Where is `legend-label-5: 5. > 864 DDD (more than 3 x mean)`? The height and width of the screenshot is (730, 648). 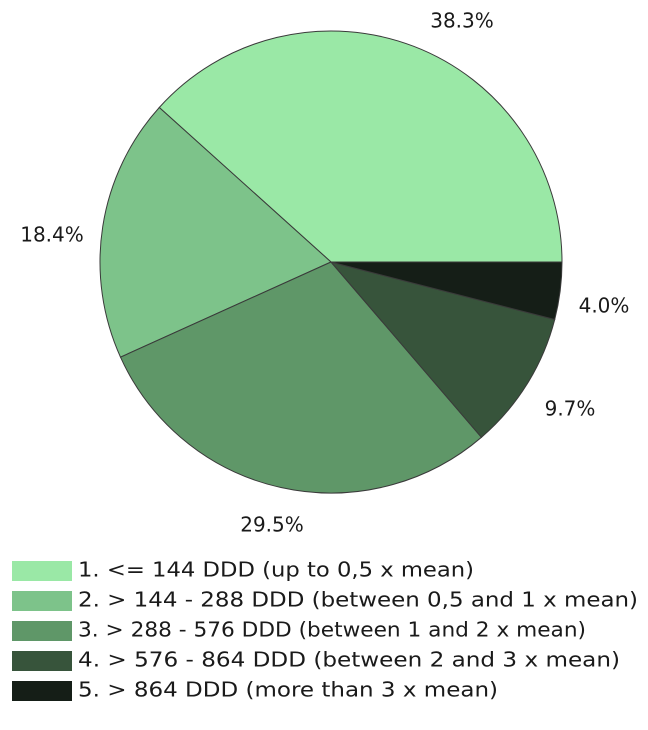
legend-label-5: 5. > 864 DDD (more than 3 x mean) is located at coordinates (288, 690).